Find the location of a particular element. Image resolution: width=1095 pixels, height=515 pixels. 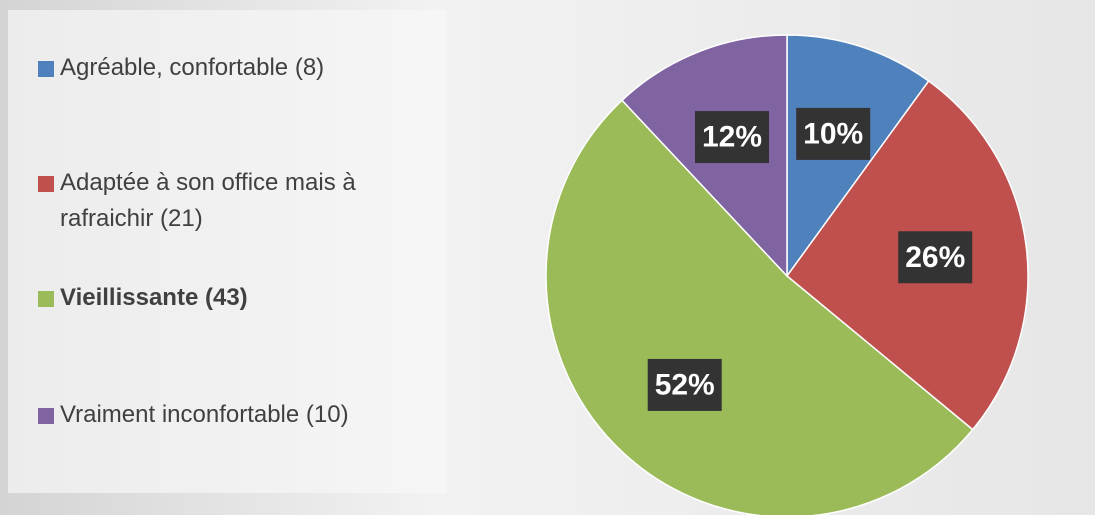

legend-item: Vraiment inconfortable (10) is located at coordinates (238, 415).